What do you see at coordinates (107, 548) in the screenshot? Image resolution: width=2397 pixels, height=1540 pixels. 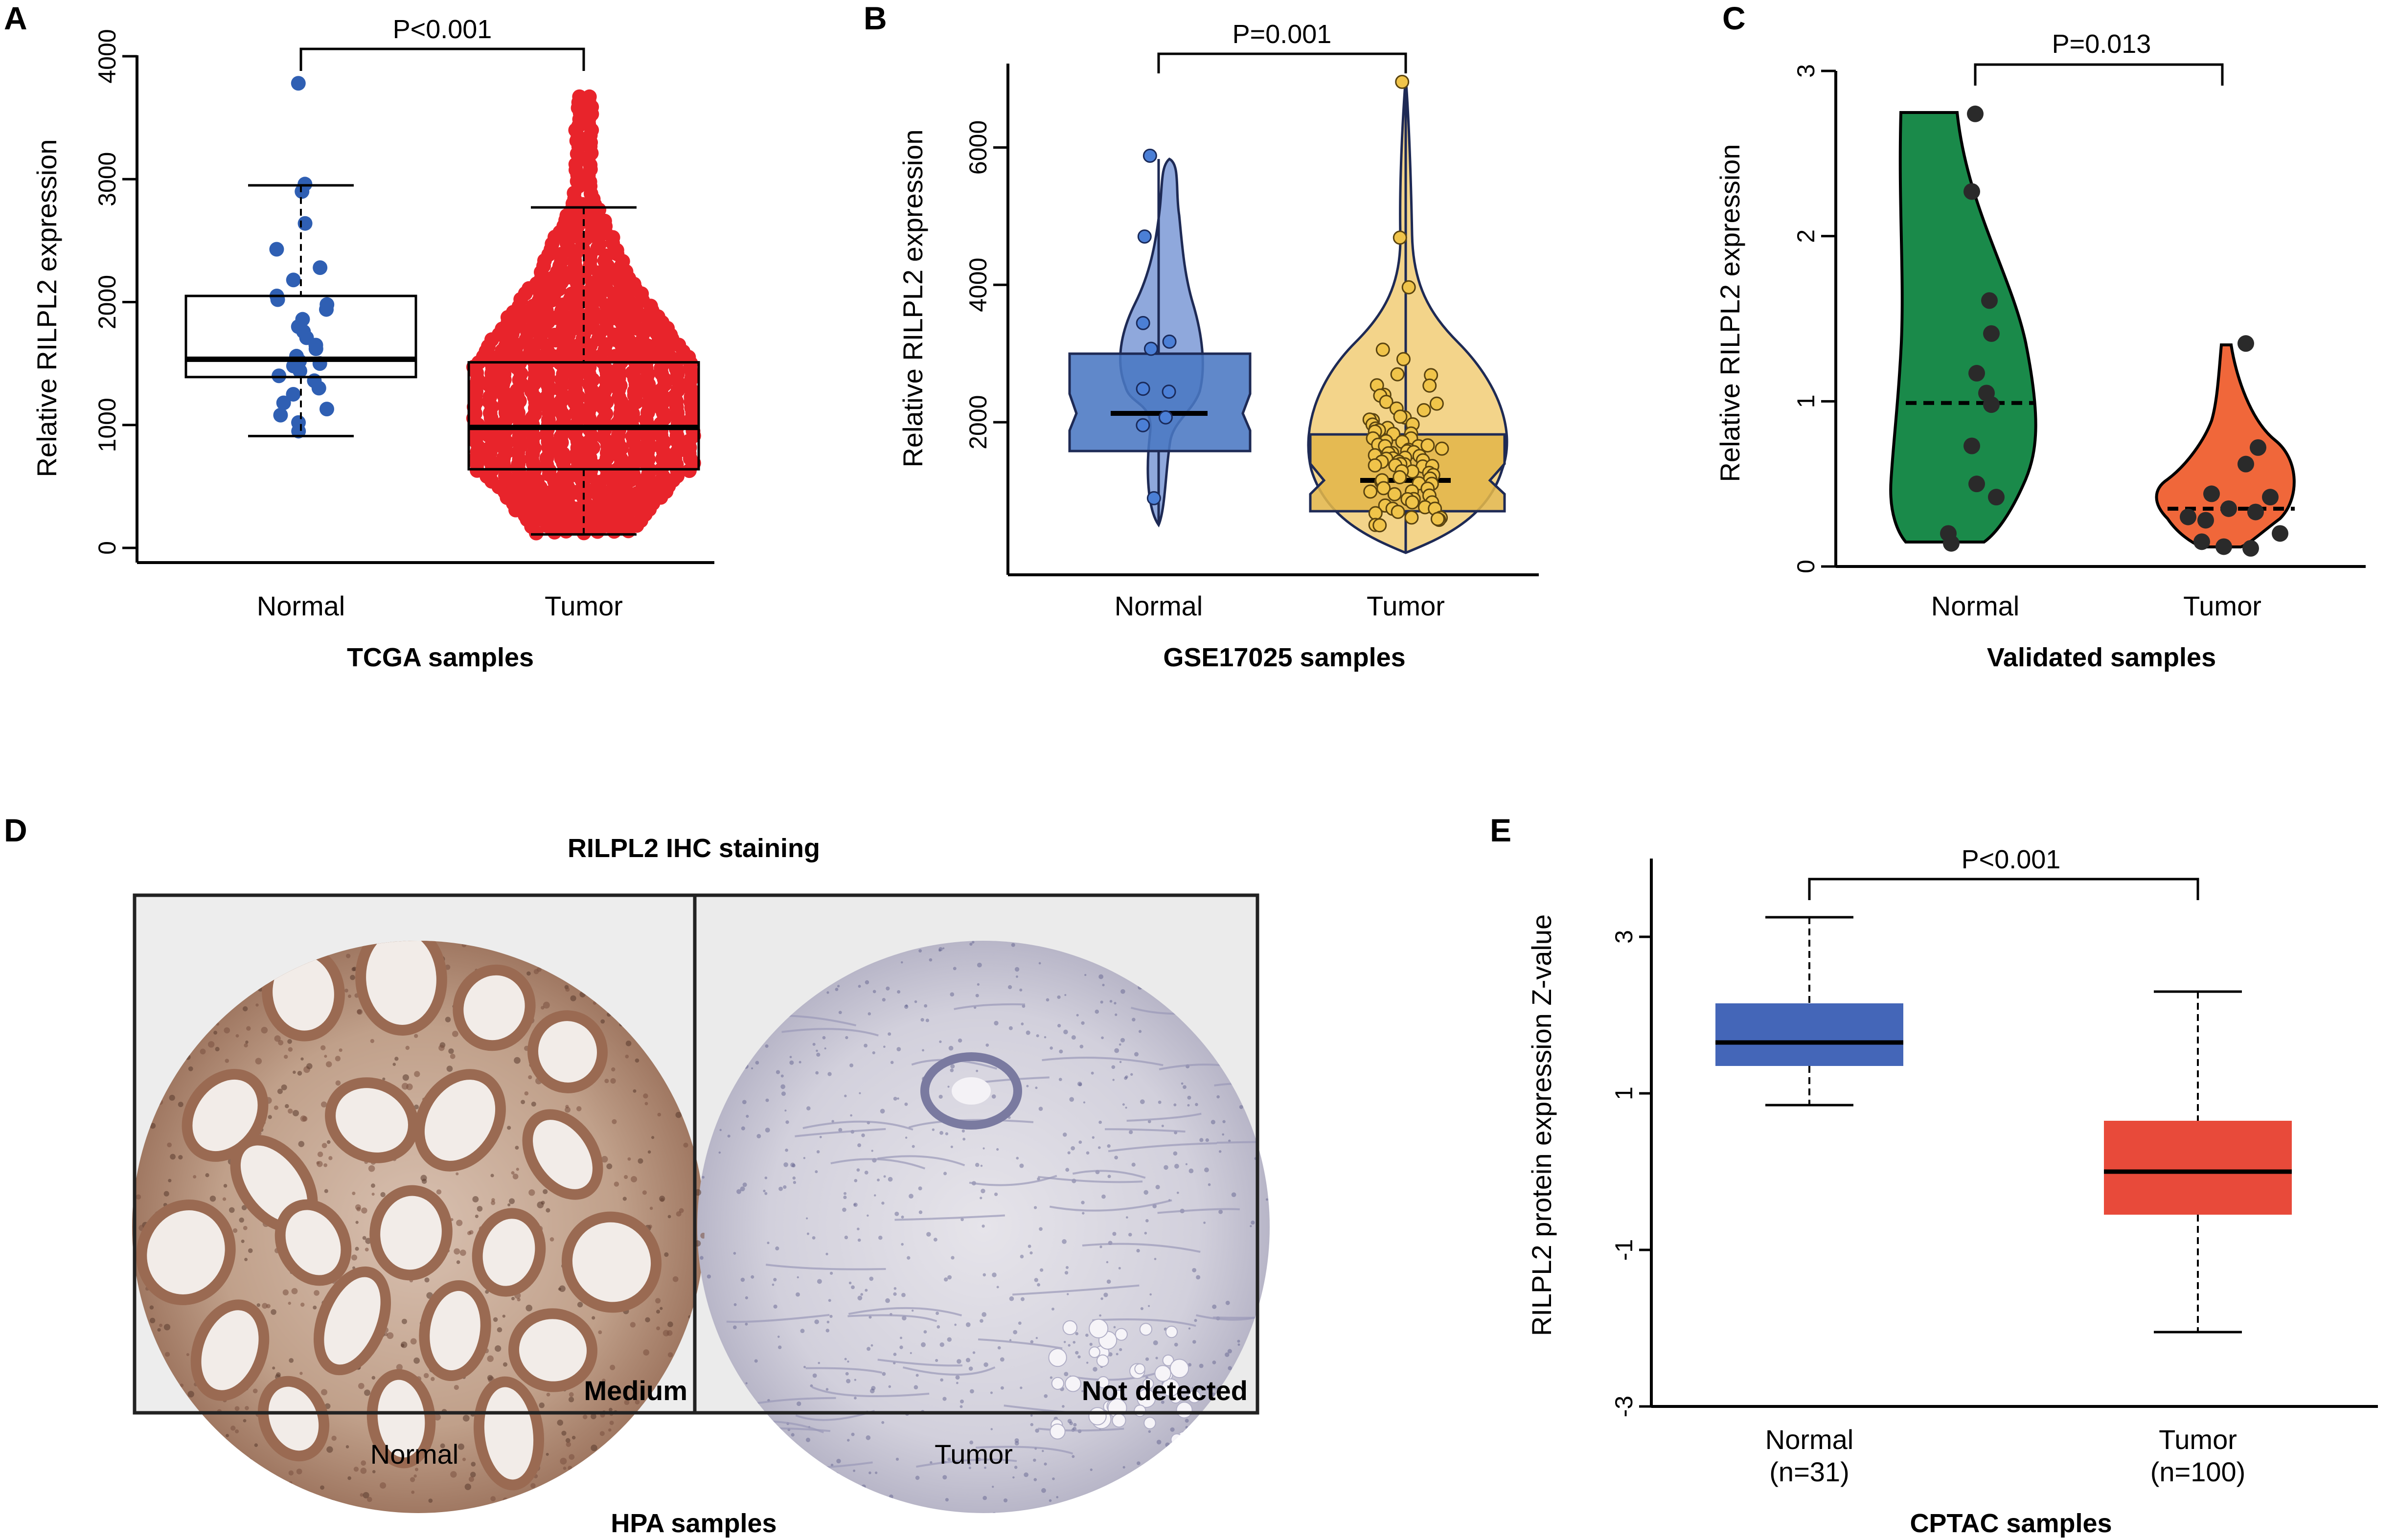 I see `panel-a-y-tick-label-0: 0` at bounding box center [107, 548].